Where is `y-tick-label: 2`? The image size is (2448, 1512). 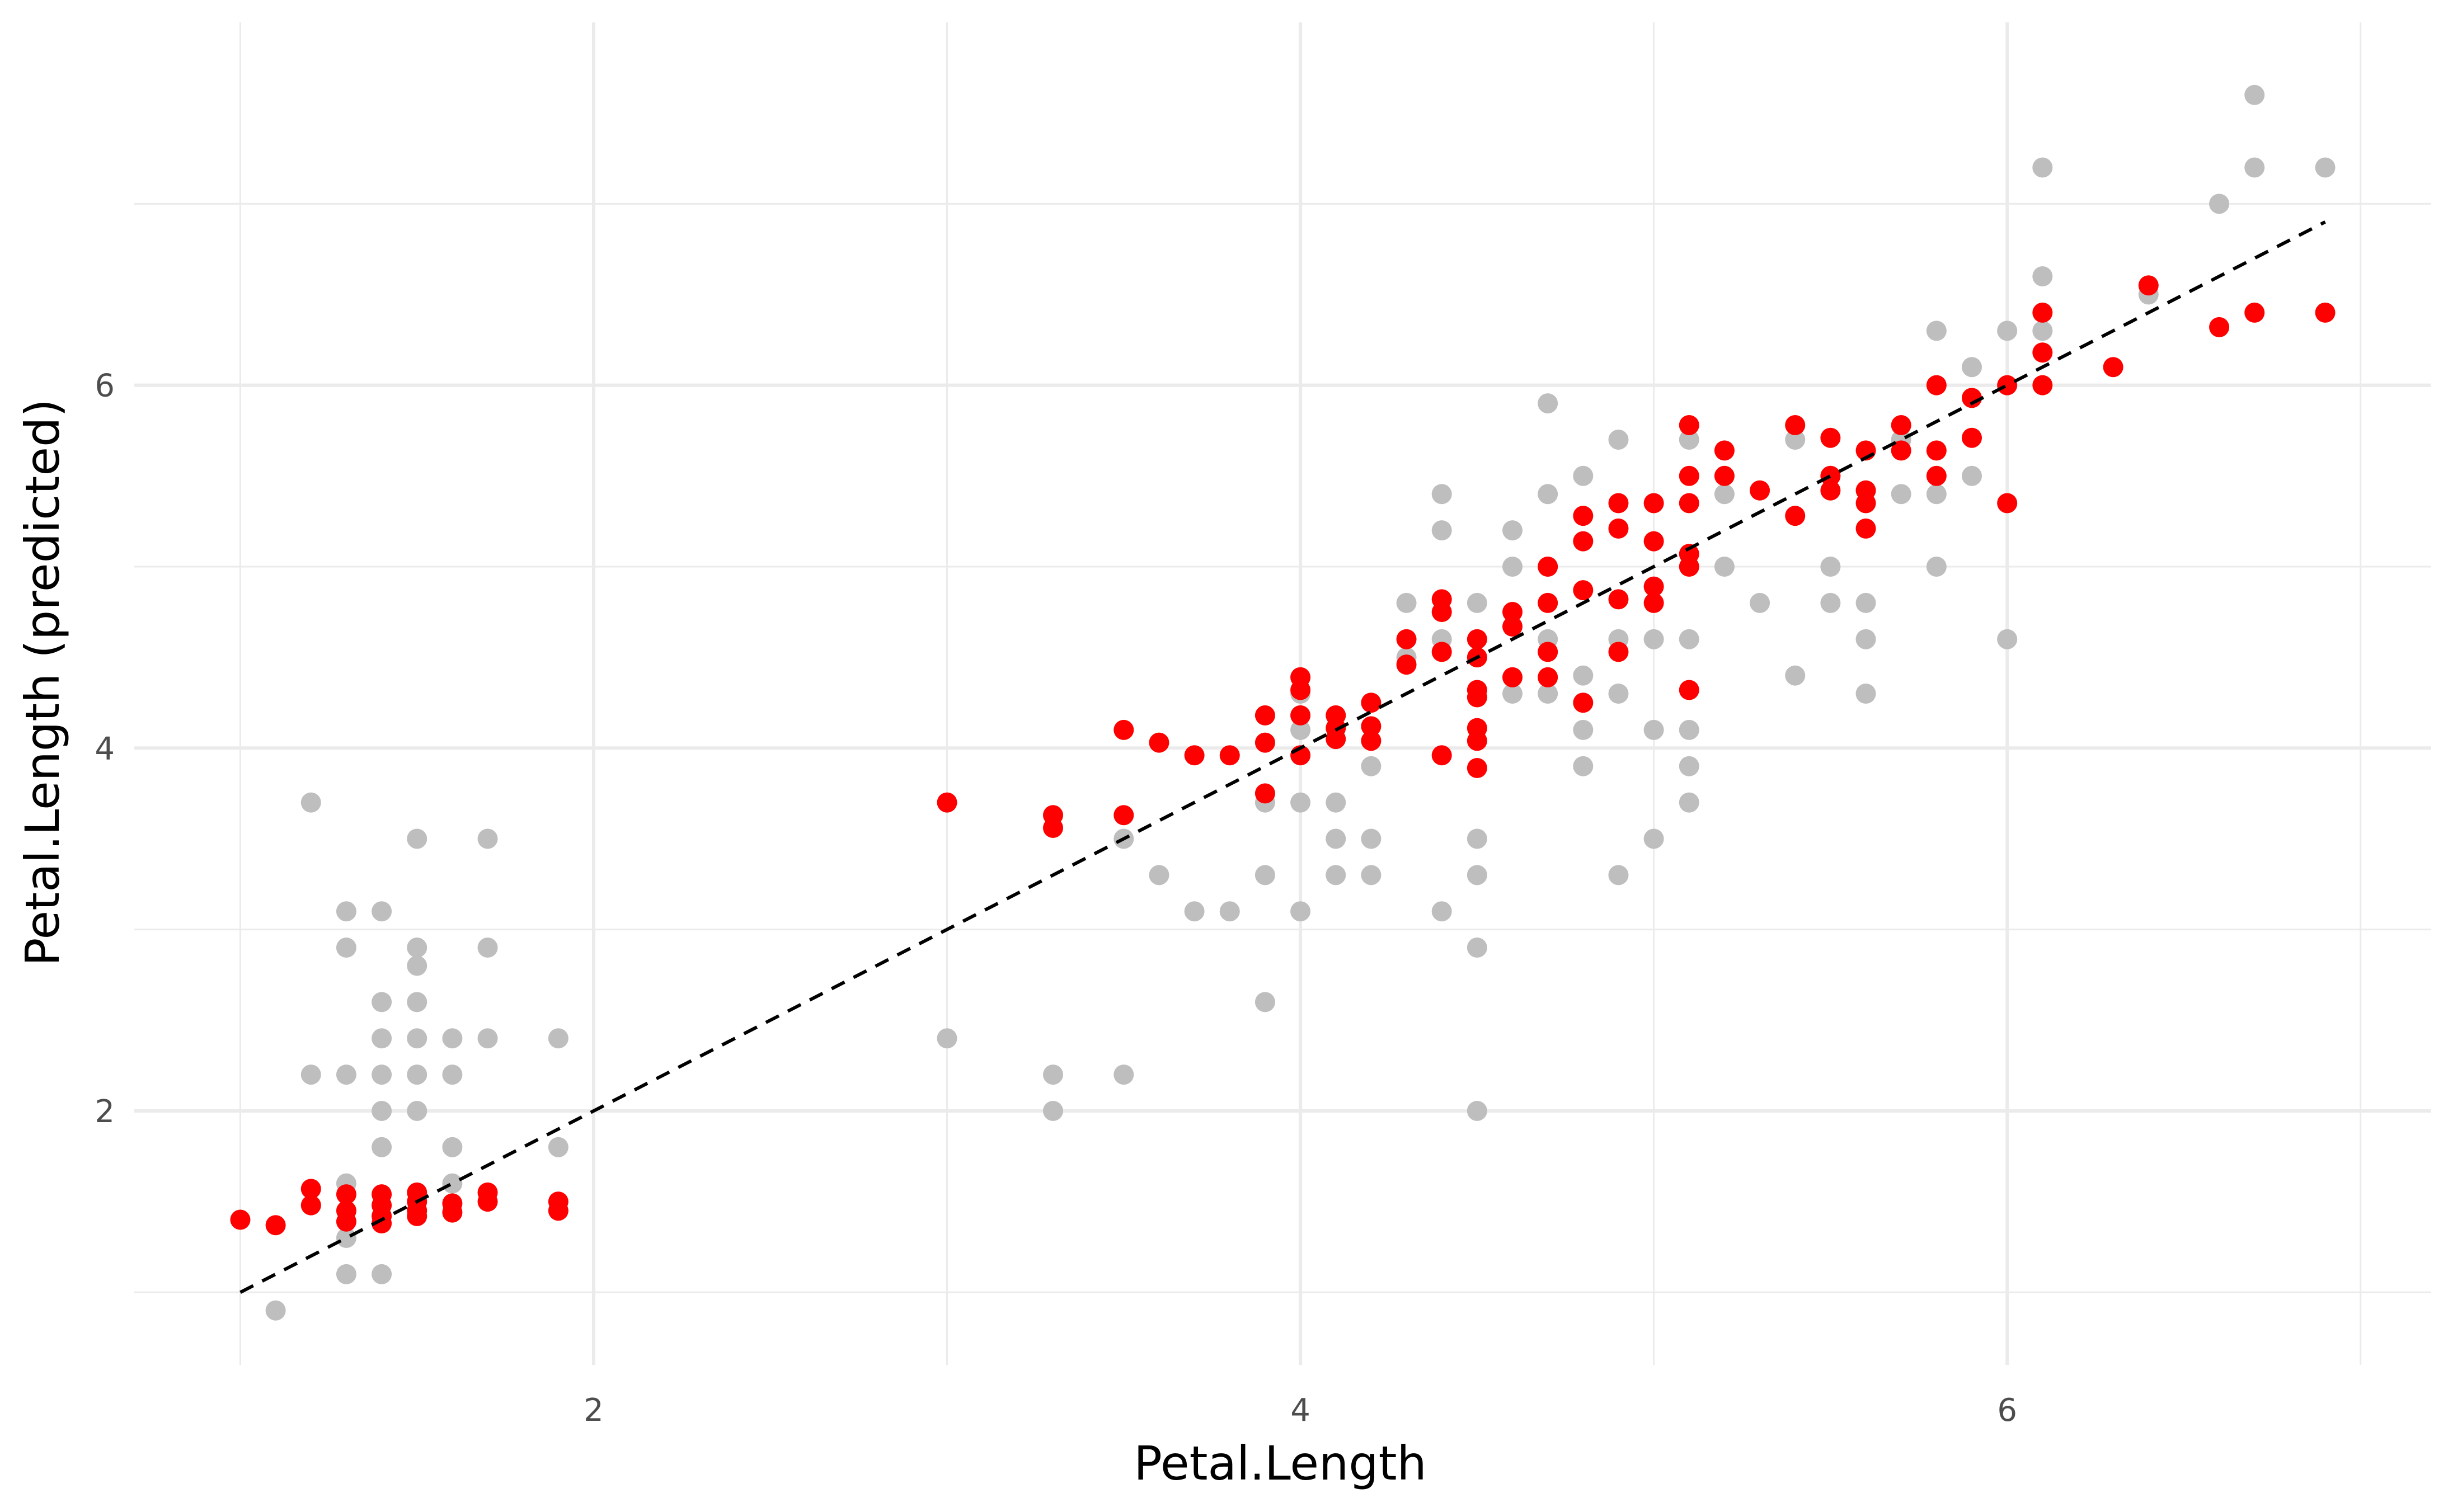
y-tick-label: 2 is located at coordinates (105, 1112).